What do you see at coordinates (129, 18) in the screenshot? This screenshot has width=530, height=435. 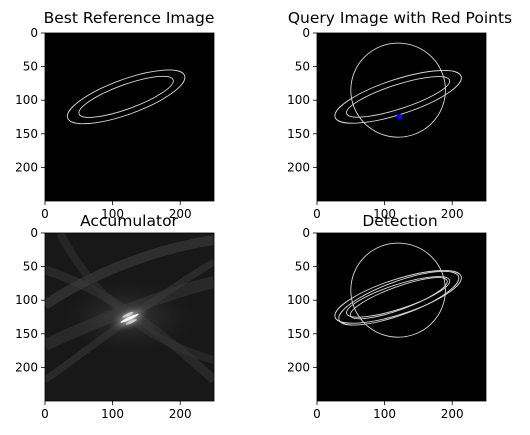 I see `panel-title: Best Reference Image` at bounding box center [129, 18].